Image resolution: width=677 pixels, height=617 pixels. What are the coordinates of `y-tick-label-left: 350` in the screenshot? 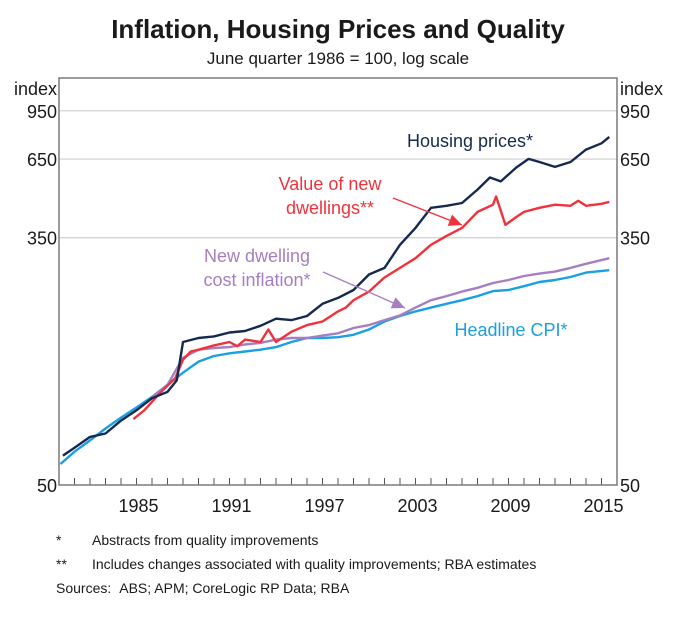 It's located at (42, 239).